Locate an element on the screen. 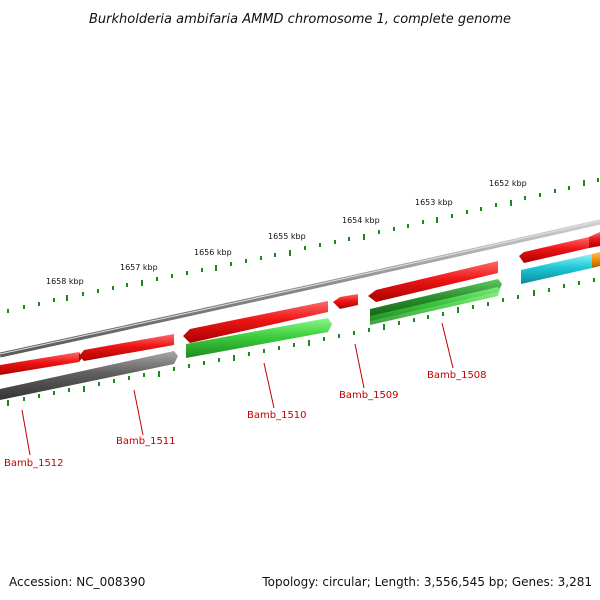 Image resolution: width=600 pixels, height=600 pixels. gene-red-left is located at coordinates (126, 347).